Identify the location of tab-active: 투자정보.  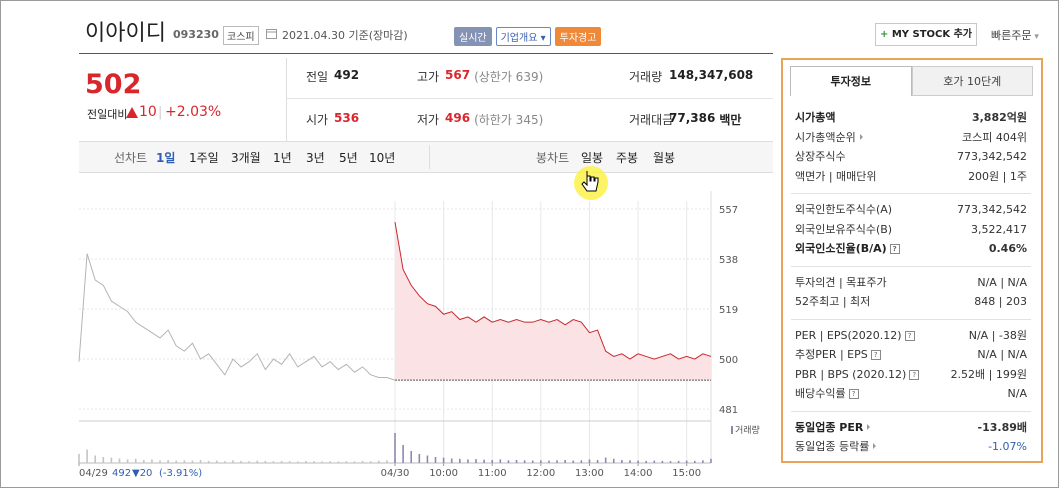
(851, 81).